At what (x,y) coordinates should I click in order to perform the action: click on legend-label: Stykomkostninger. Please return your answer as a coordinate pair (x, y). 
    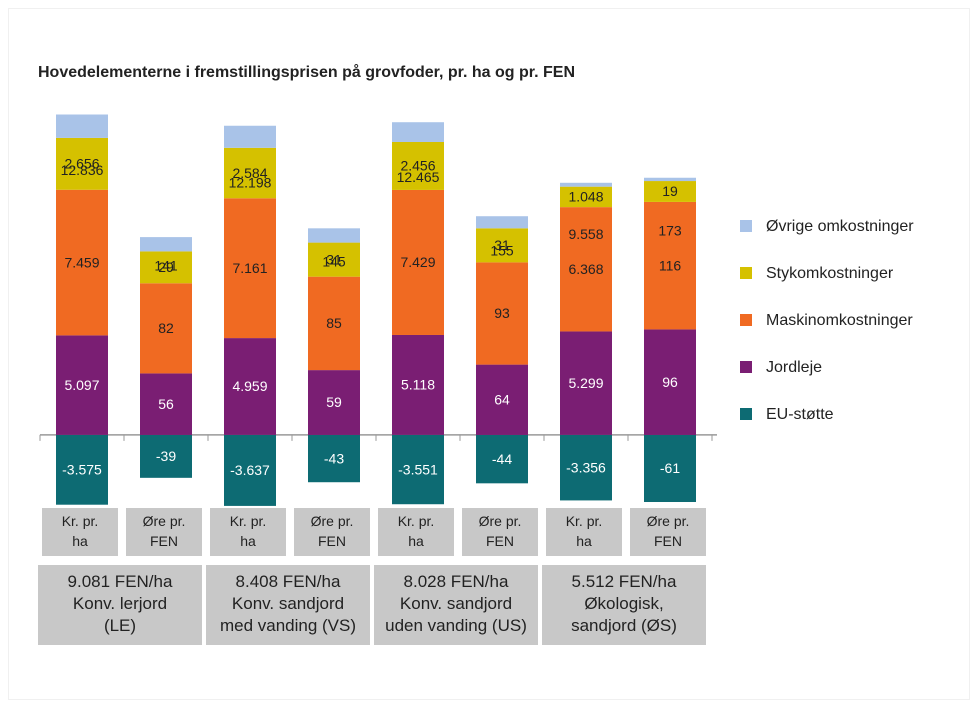
    Looking at the image, I should click on (830, 273).